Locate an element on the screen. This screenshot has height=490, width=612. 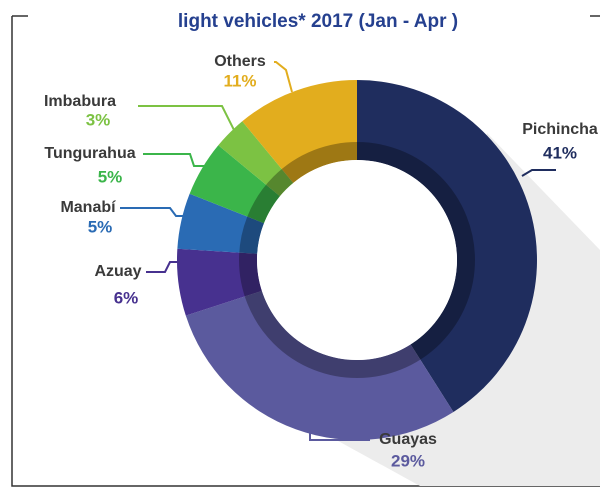
value-label: 3% is located at coordinates (98, 119).